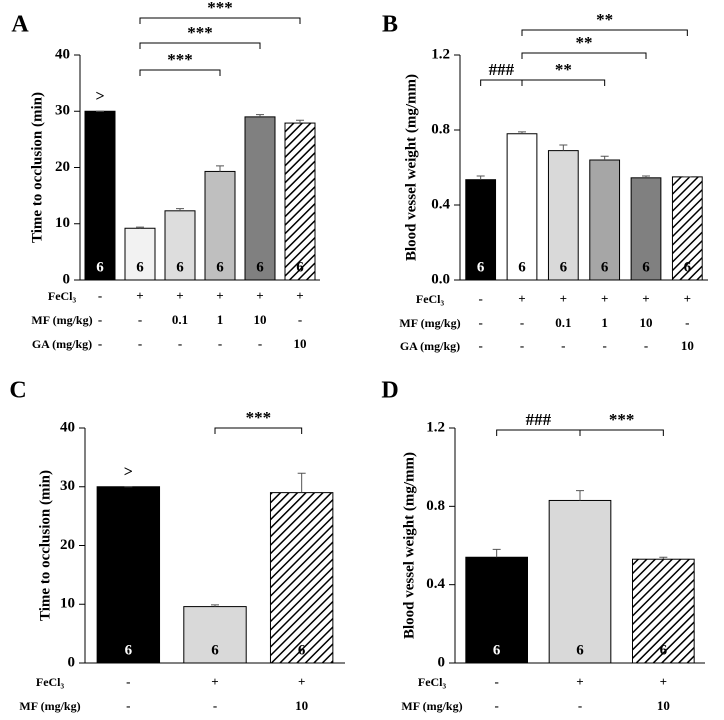 This screenshot has width=724, height=720. Describe the element at coordinates (389, 391) in the screenshot. I see `panel-letter: D` at that location.